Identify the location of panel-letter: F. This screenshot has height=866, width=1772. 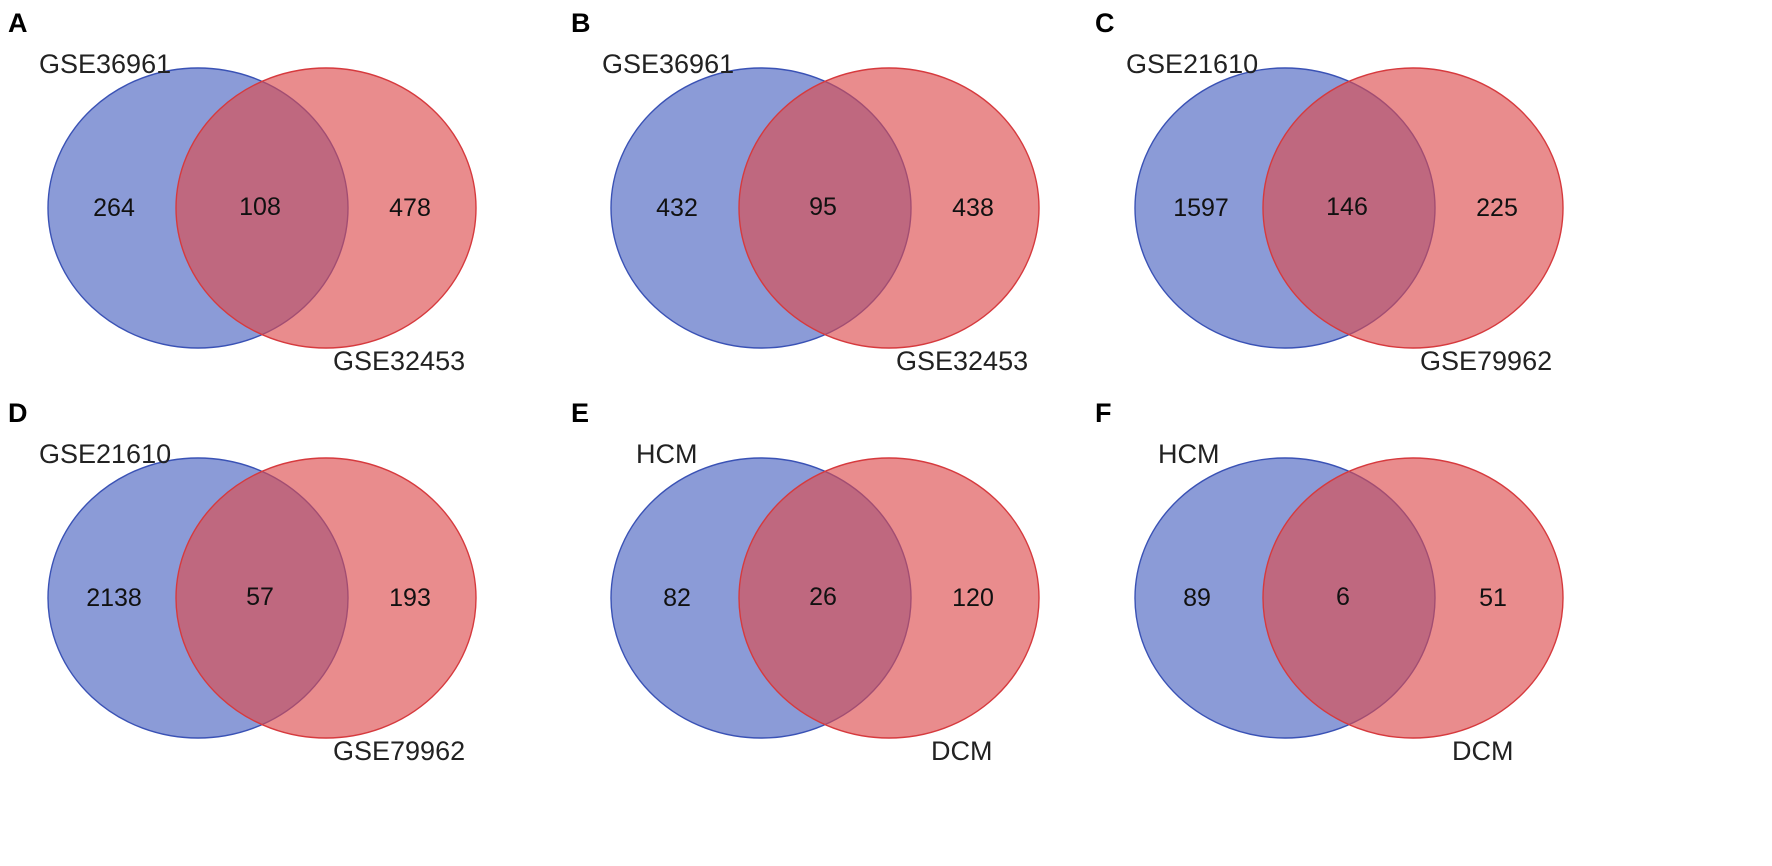
(1103, 413).